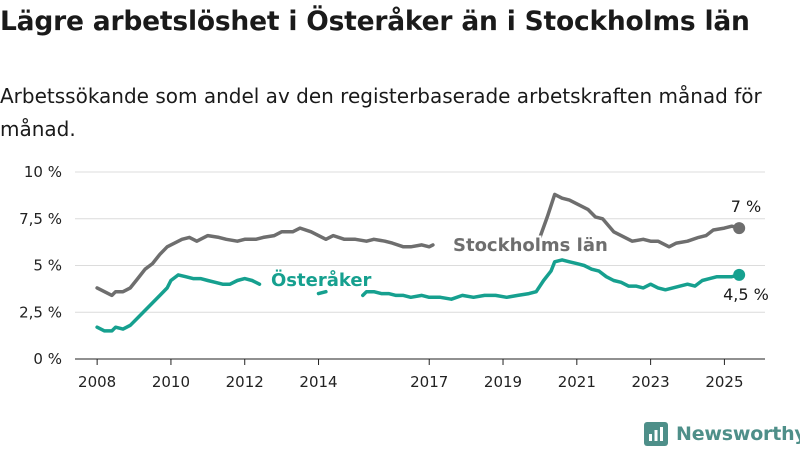 The image size is (800, 450). What do you see at coordinates (40, 312) in the screenshot?
I see `y-tick-label: 2,5 %` at bounding box center [40, 312].